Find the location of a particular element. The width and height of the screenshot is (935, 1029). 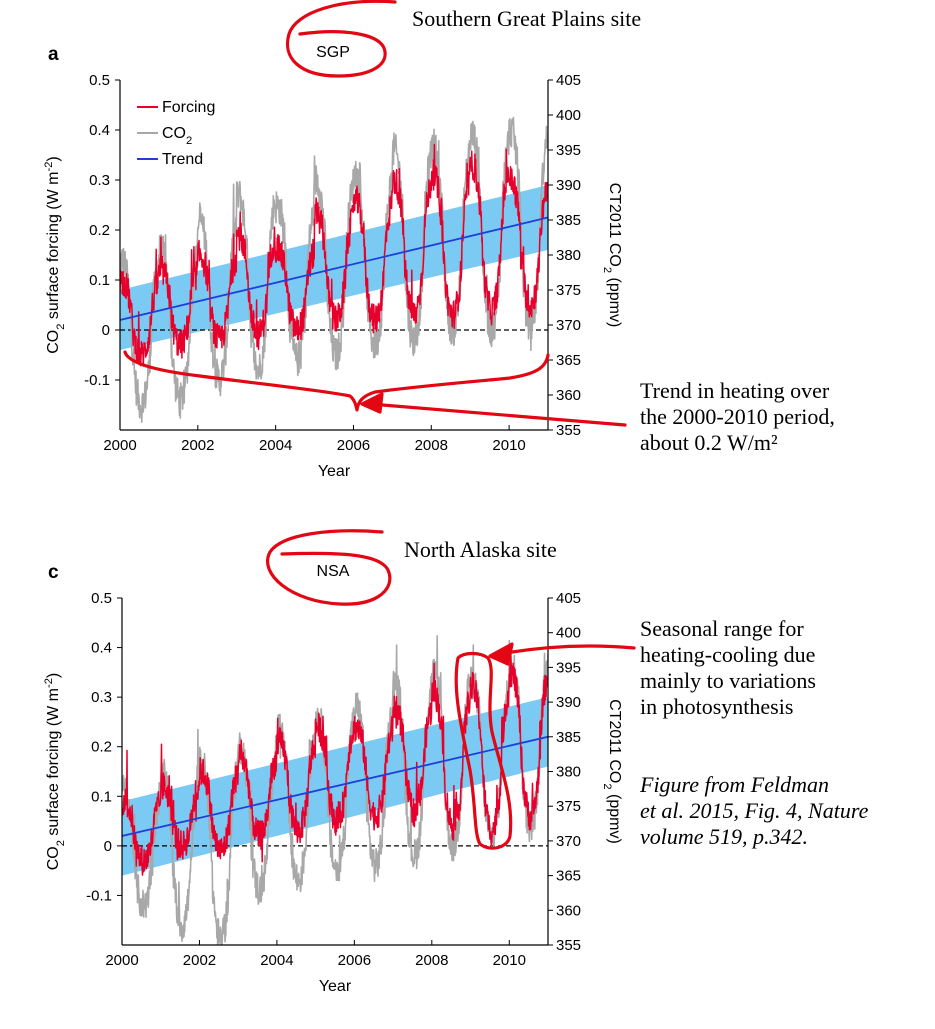

trend-bracket-mark is located at coordinates (336, 381).